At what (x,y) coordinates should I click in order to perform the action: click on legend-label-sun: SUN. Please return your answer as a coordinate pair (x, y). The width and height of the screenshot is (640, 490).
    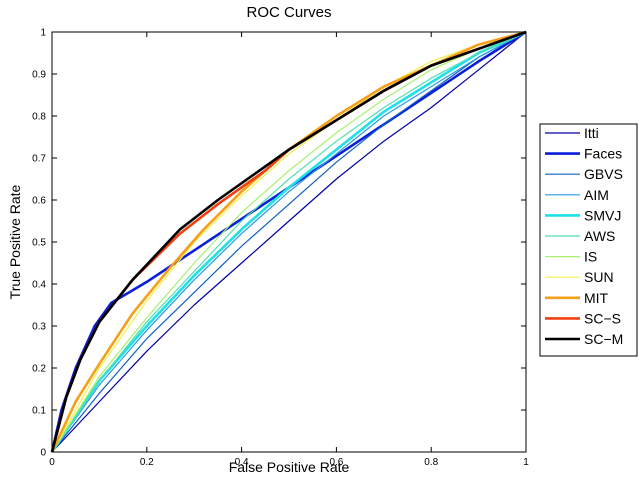
    Looking at the image, I should click on (599, 277).